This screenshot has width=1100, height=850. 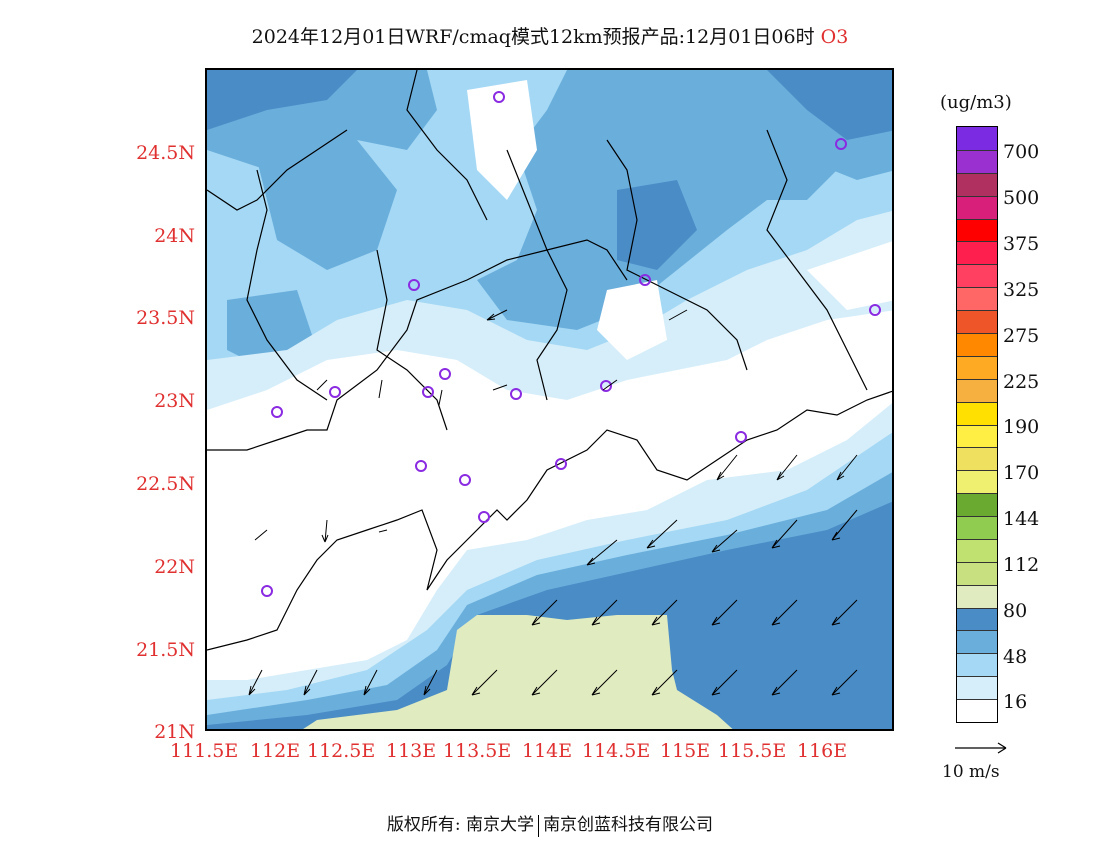 I want to click on lat-label-23n: 23N, so click(x=174, y=401).